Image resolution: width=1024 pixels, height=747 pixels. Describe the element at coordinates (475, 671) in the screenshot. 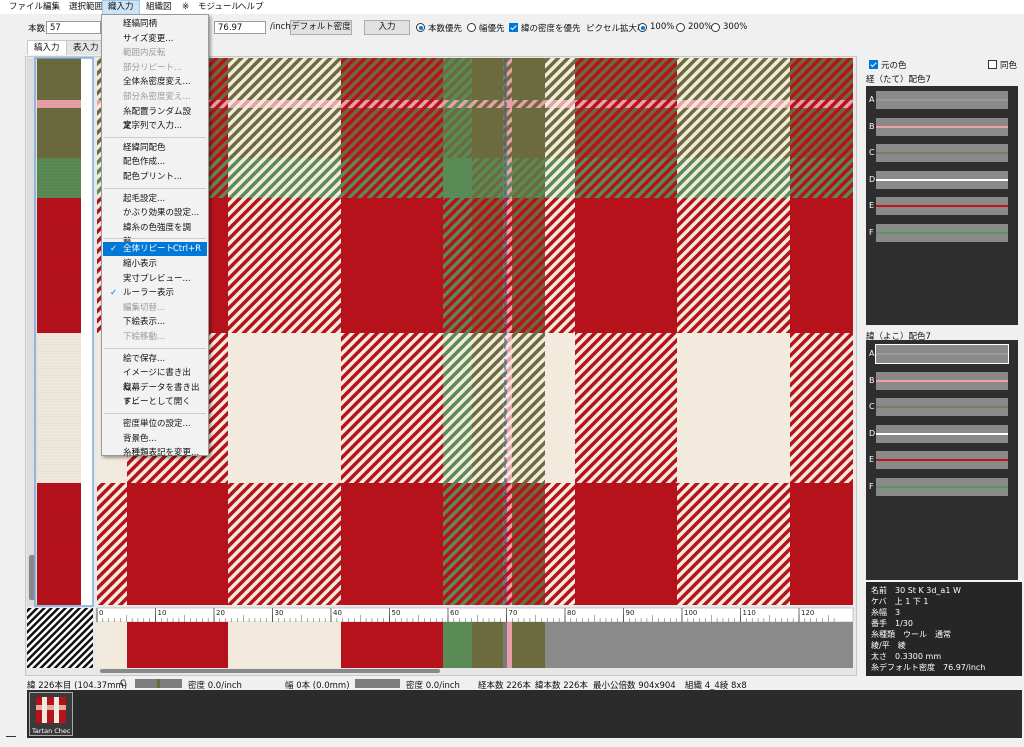

I see `h-scrollbar` at that location.